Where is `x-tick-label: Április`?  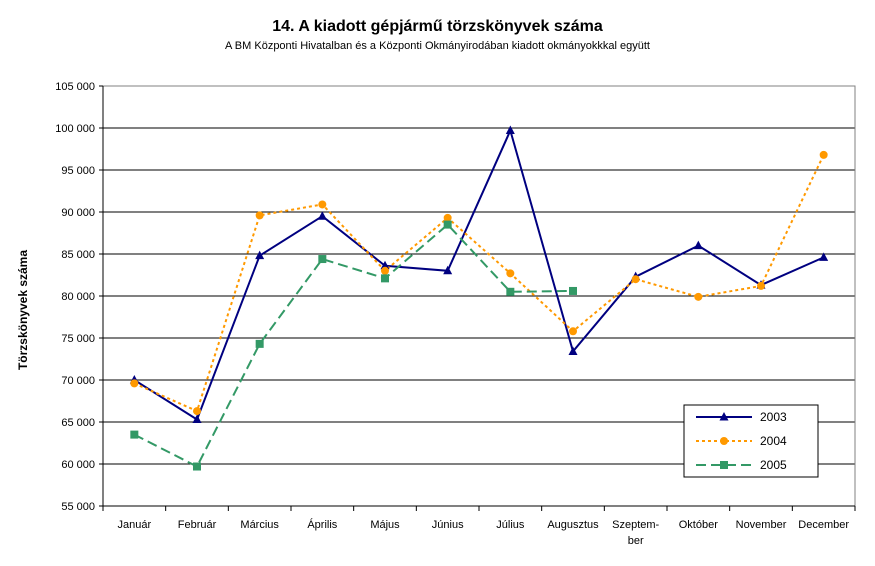 x-tick-label: Április is located at coordinates (322, 524).